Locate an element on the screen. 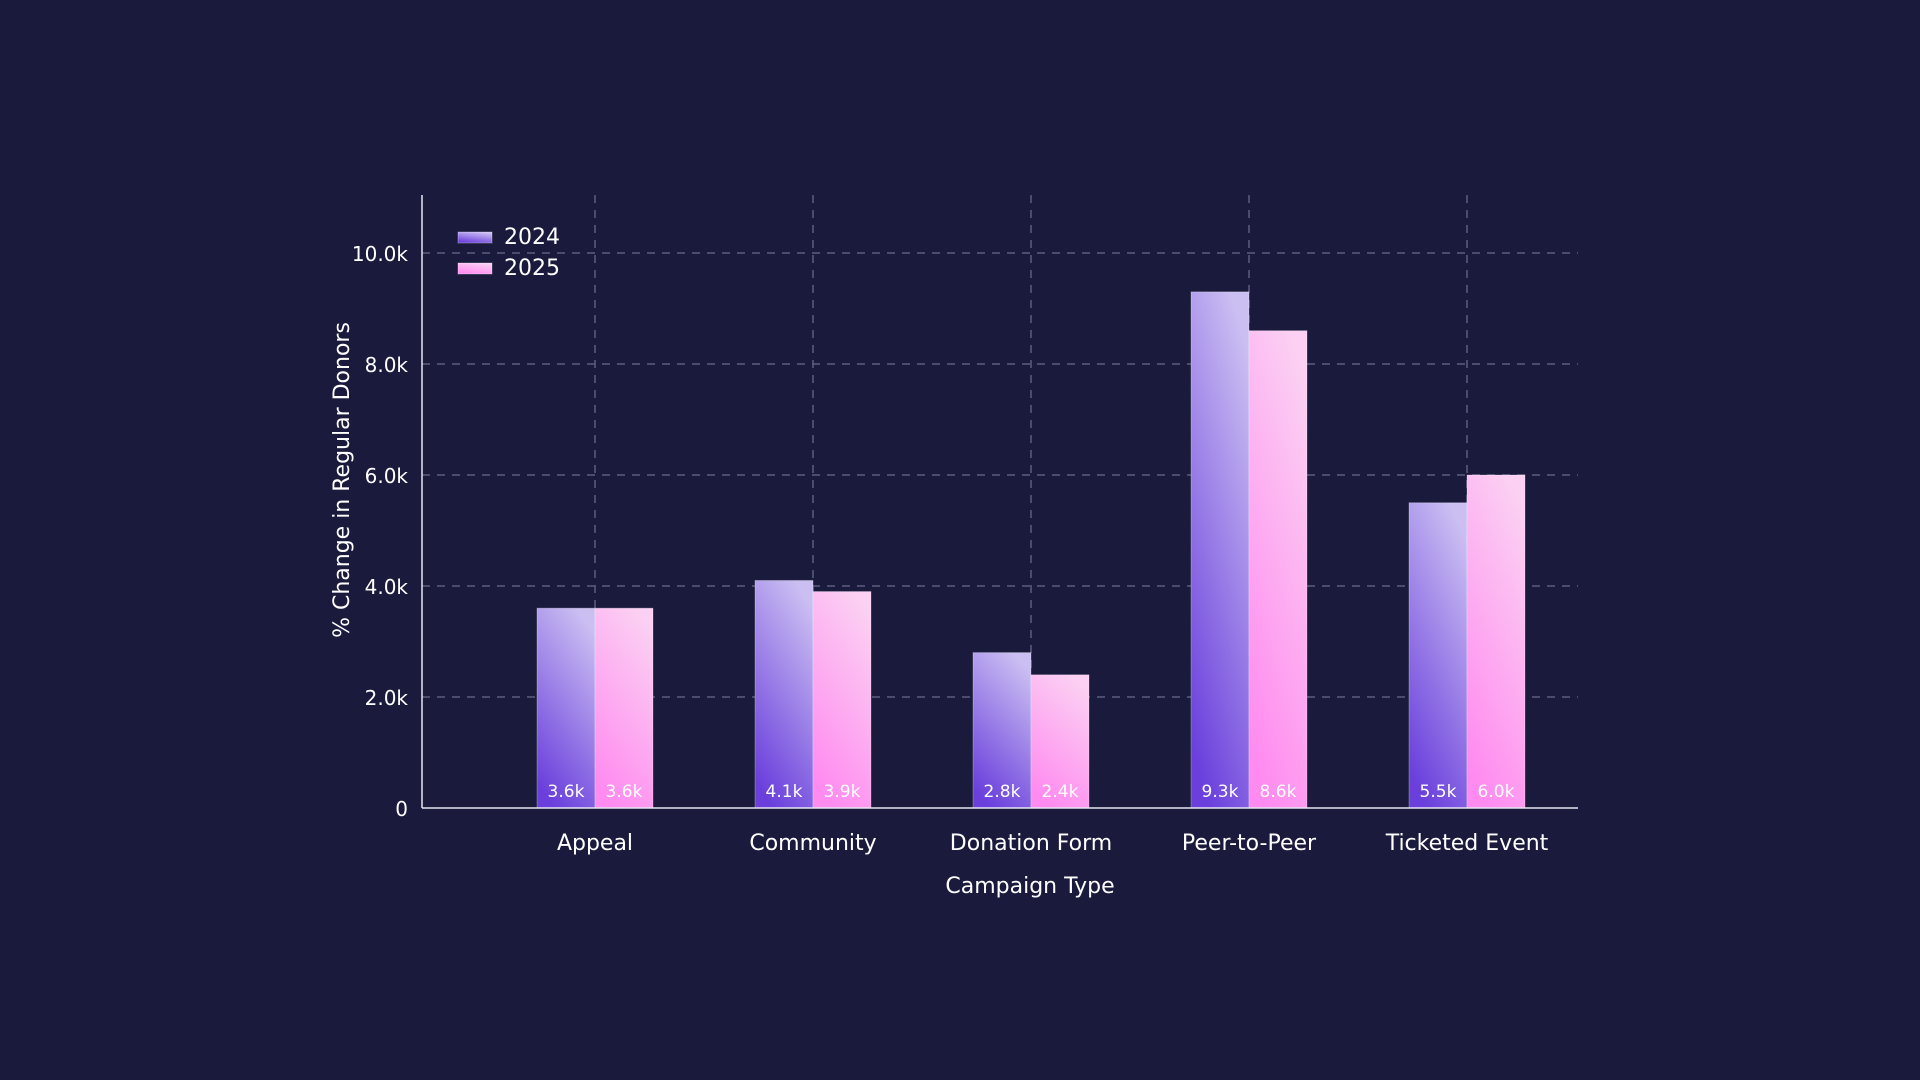 The width and height of the screenshot is (1920, 1080). y-tick-label: 0 is located at coordinates (401, 809).